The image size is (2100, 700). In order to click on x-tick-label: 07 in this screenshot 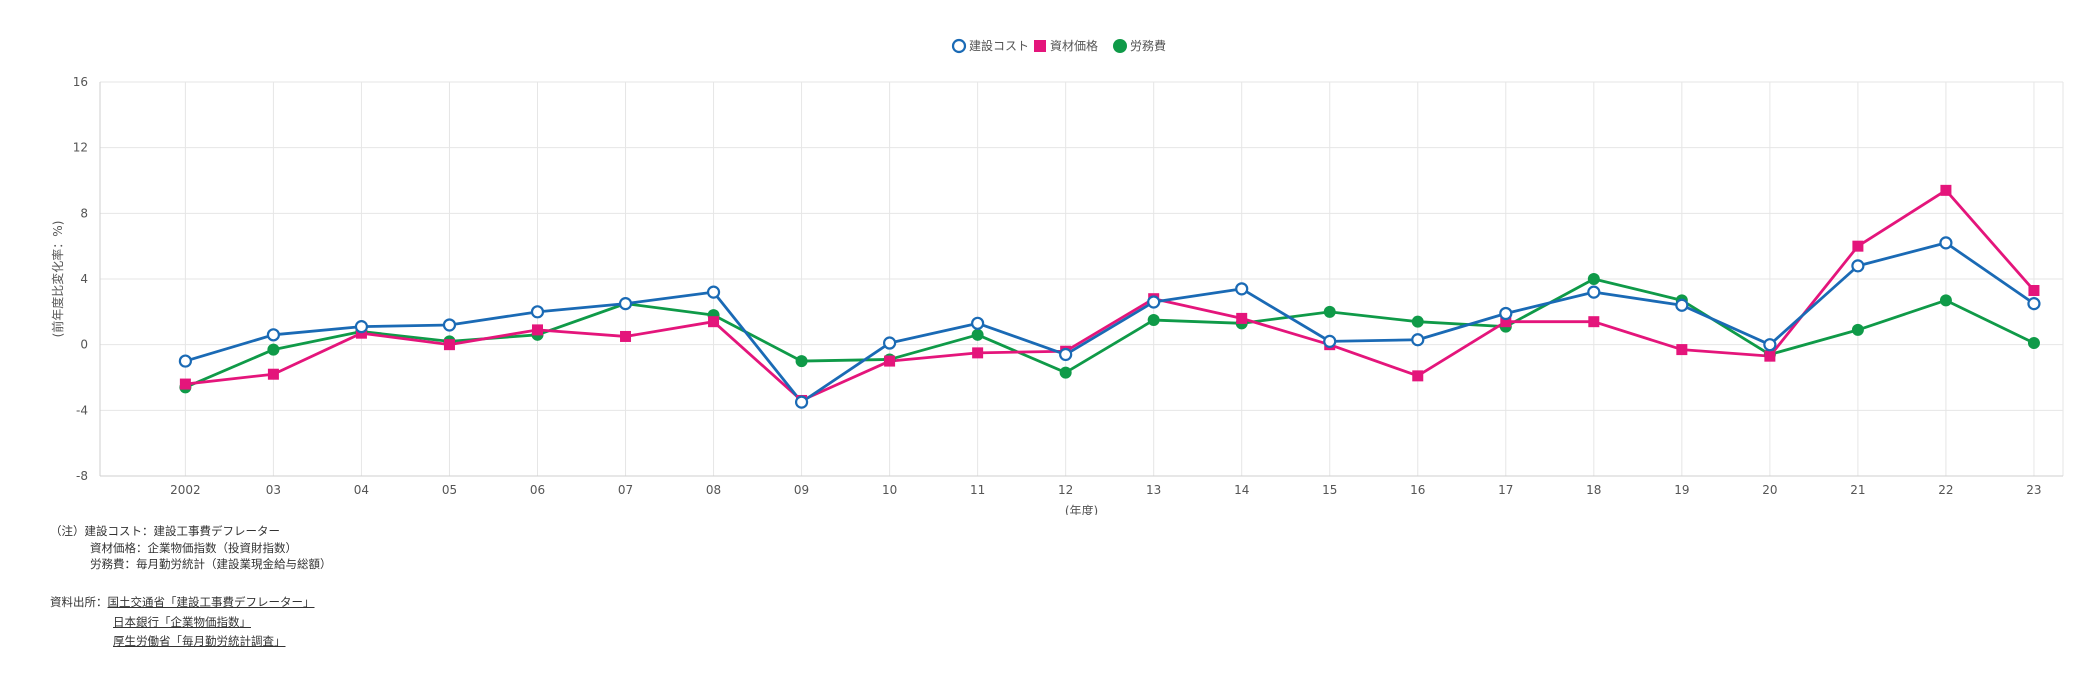, I will do `click(625, 490)`.